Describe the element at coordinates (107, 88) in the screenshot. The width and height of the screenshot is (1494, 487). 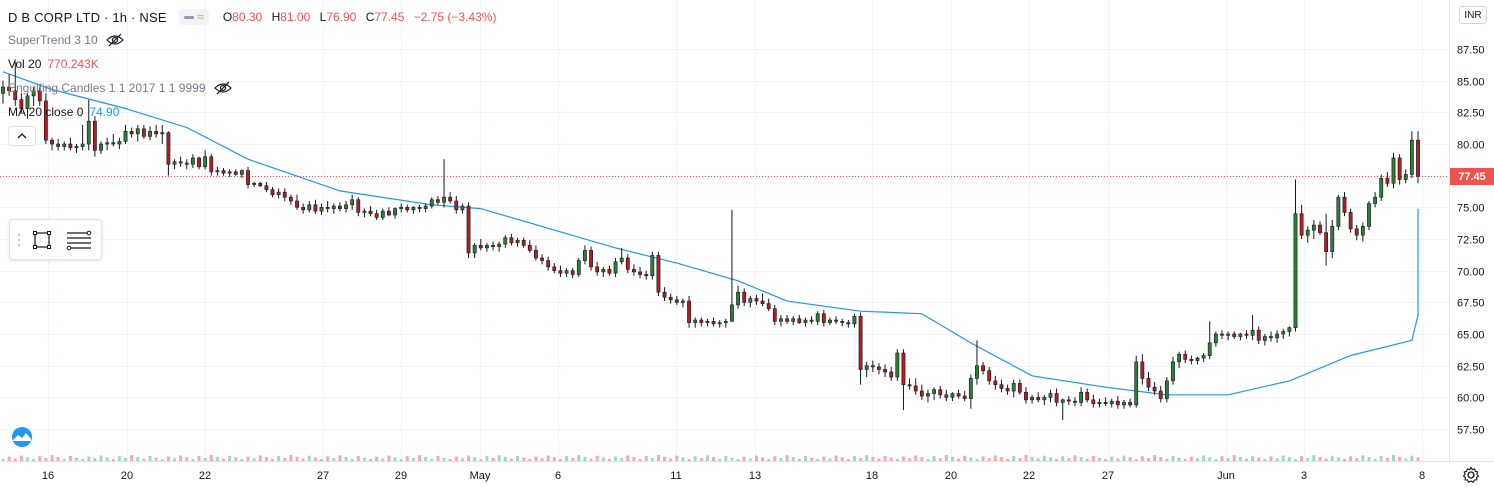
I see `indicator-label: Engulfing Candles 1 1 2017 1 1 9999` at that location.